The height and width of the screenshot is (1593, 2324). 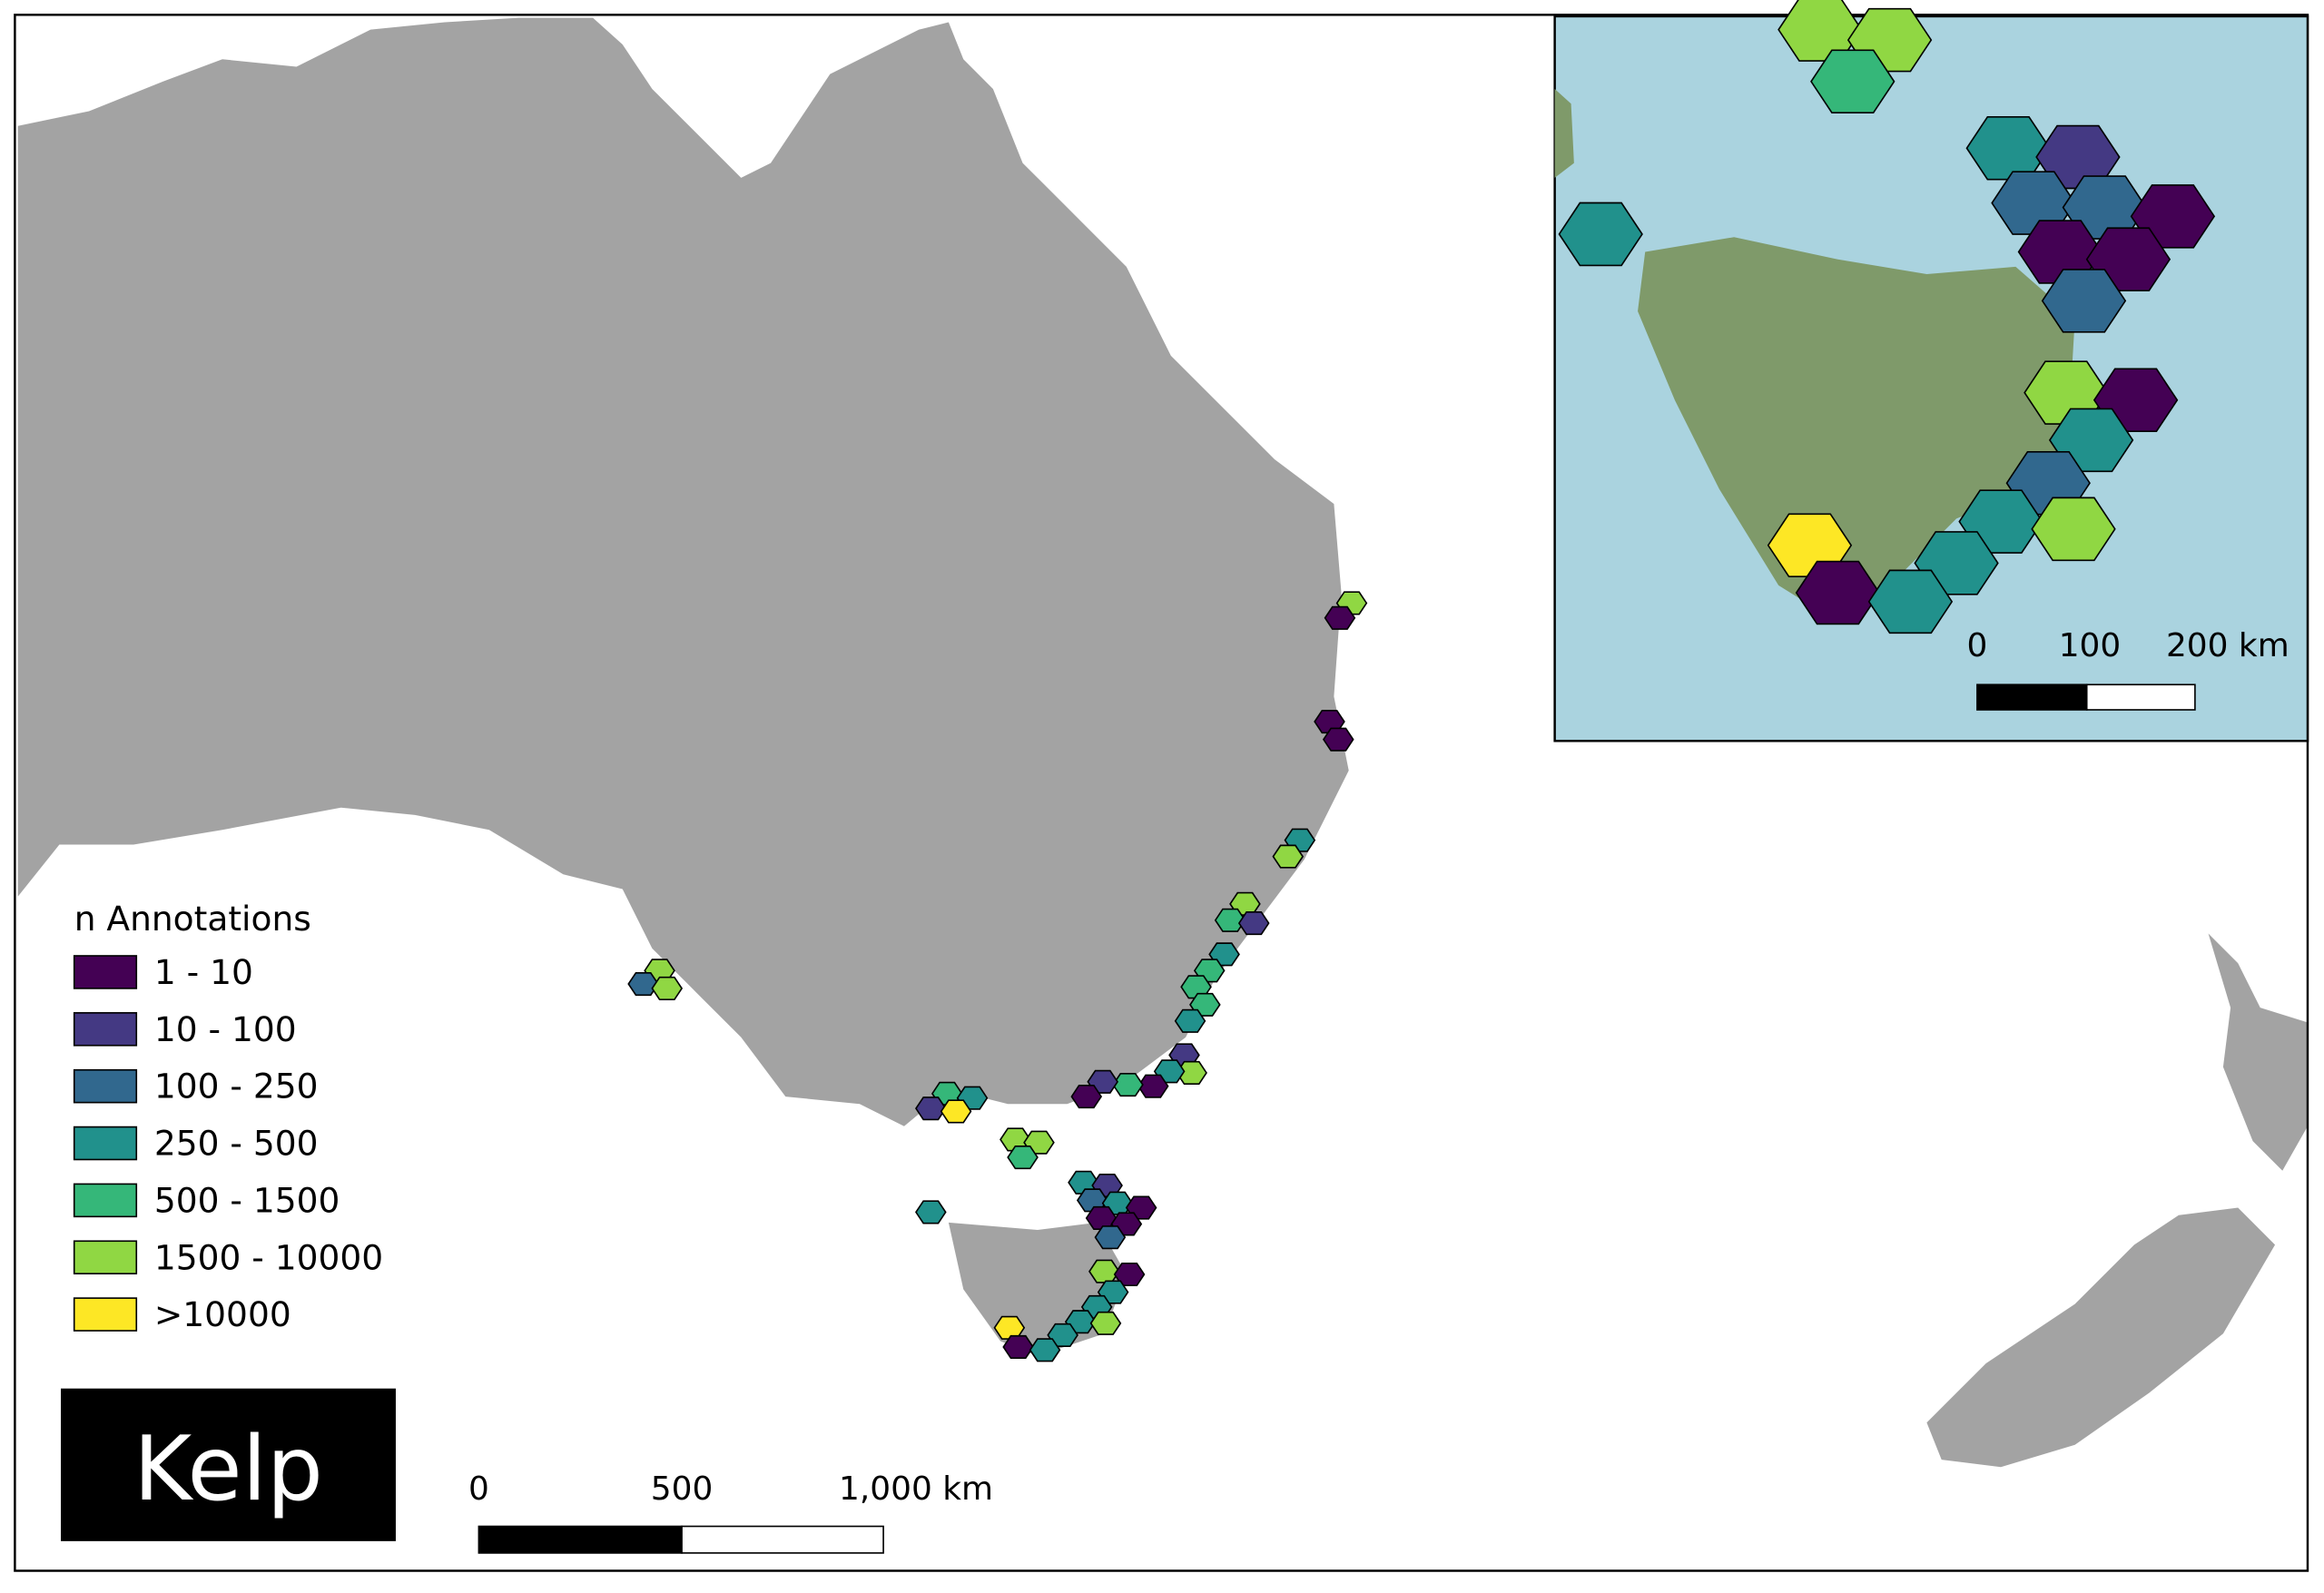 I want to click on nz-north-island, so click(x=2258, y=1052).